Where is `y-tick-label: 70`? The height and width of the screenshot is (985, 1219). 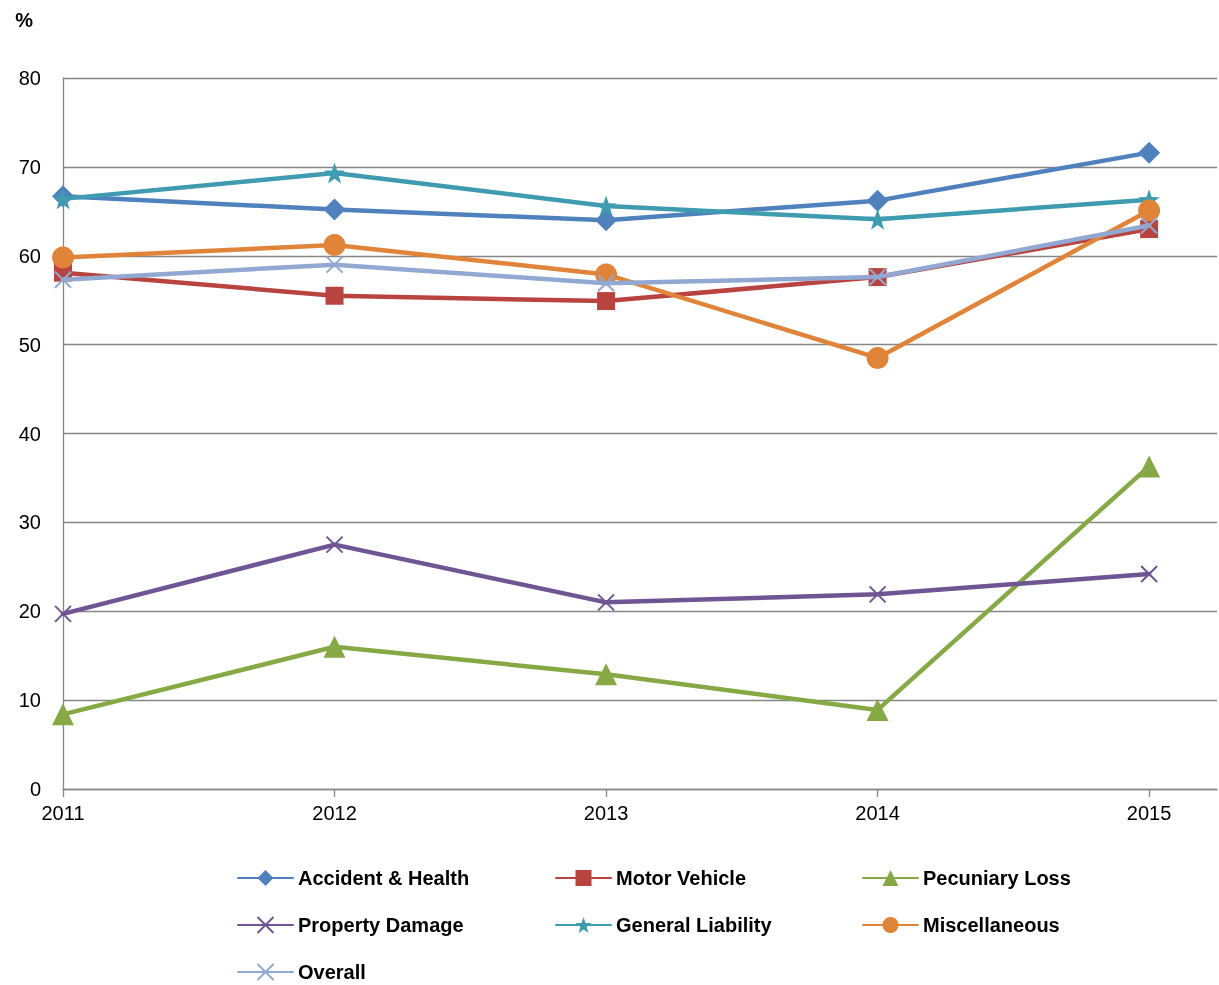
y-tick-label: 70 is located at coordinates (29, 166).